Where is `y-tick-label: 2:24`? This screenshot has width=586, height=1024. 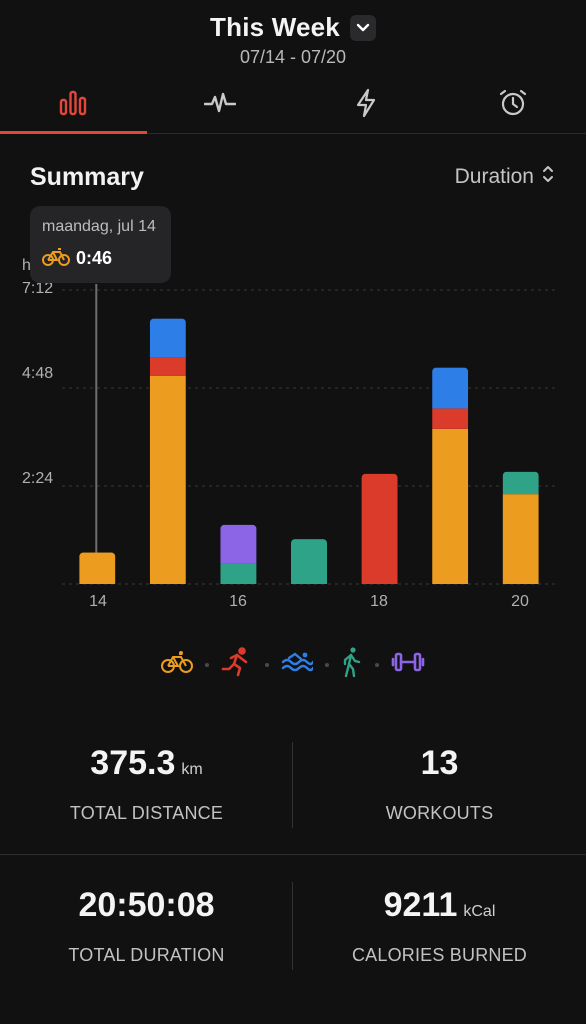 y-tick-label: 2:24 is located at coordinates (38, 478).